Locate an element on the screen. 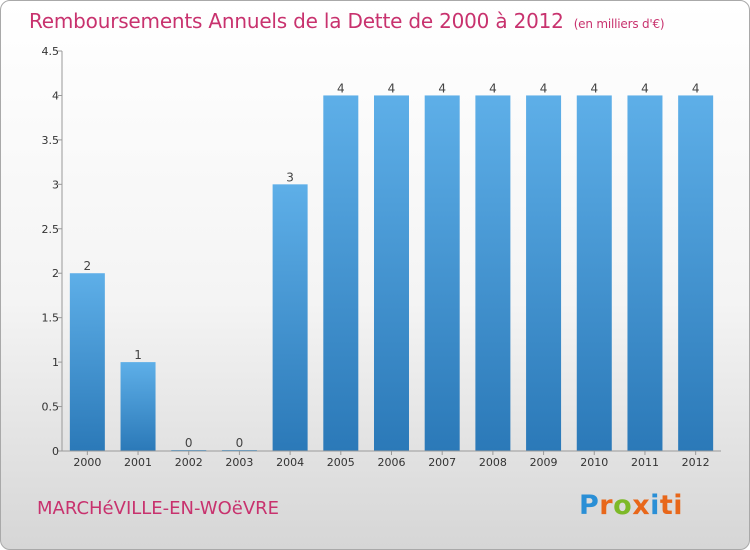 Image resolution: width=750 pixels, height=550 pixels. y-tick-label: 4 is located at coordinates (55, 95).